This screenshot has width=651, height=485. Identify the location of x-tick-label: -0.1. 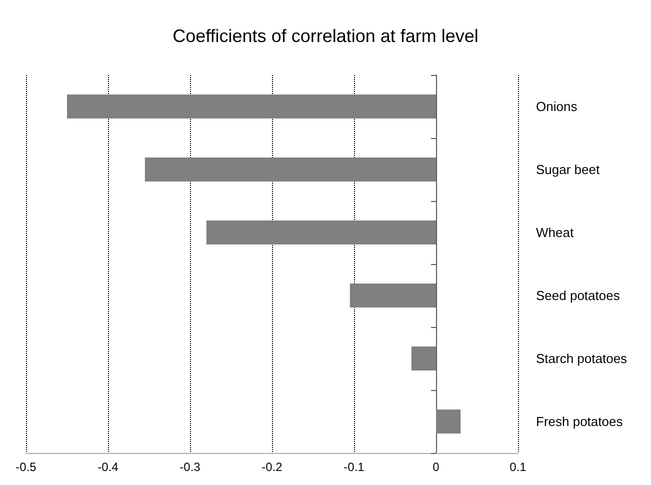
(354, 467).